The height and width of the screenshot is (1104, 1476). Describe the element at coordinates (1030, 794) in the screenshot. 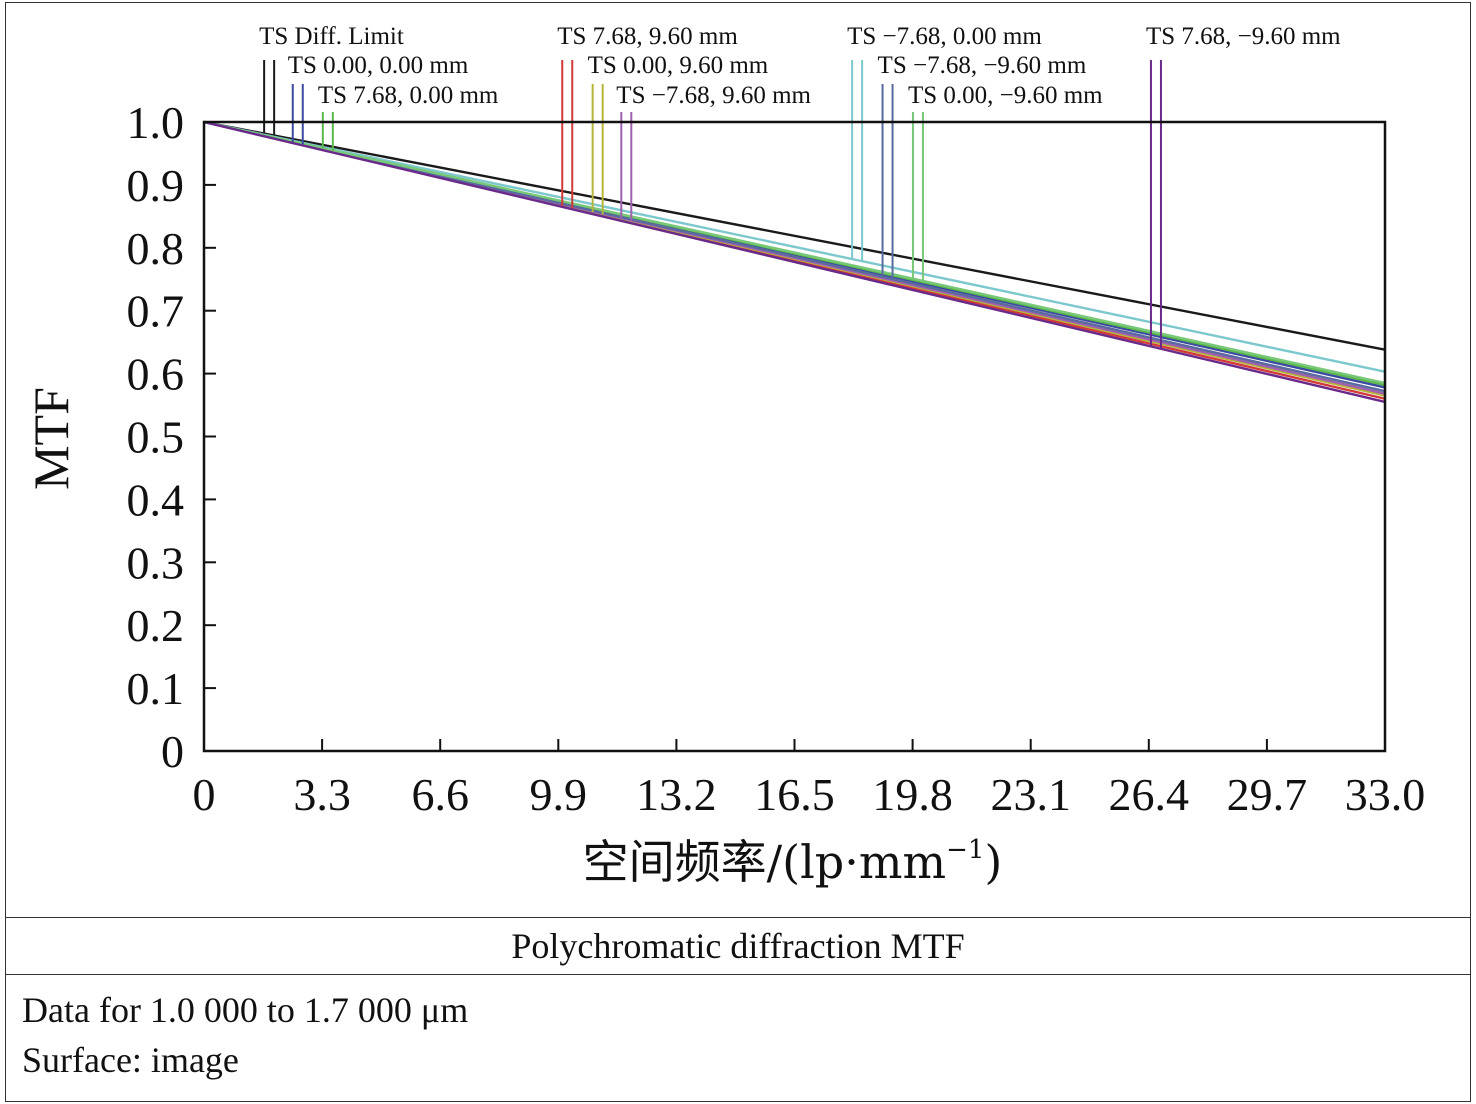

I see `x-tick-label-7: 23.1` at that location.